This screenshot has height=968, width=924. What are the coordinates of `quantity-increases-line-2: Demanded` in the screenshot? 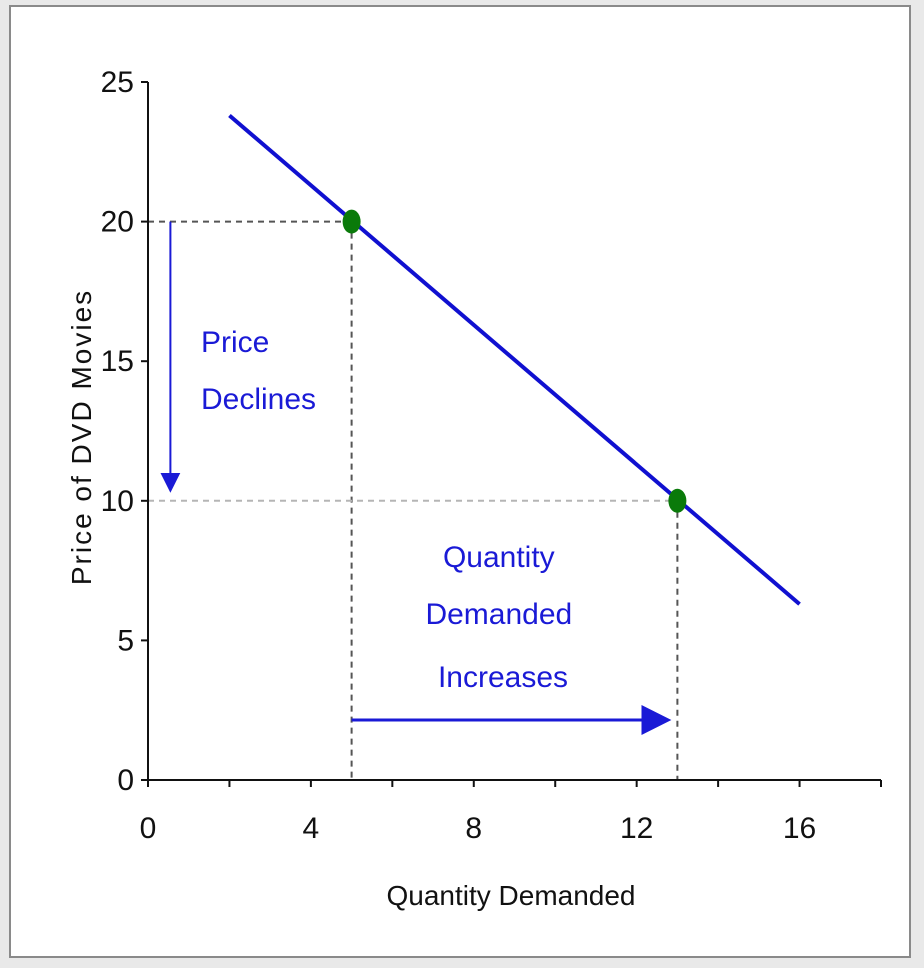 It's located at (498, 614).